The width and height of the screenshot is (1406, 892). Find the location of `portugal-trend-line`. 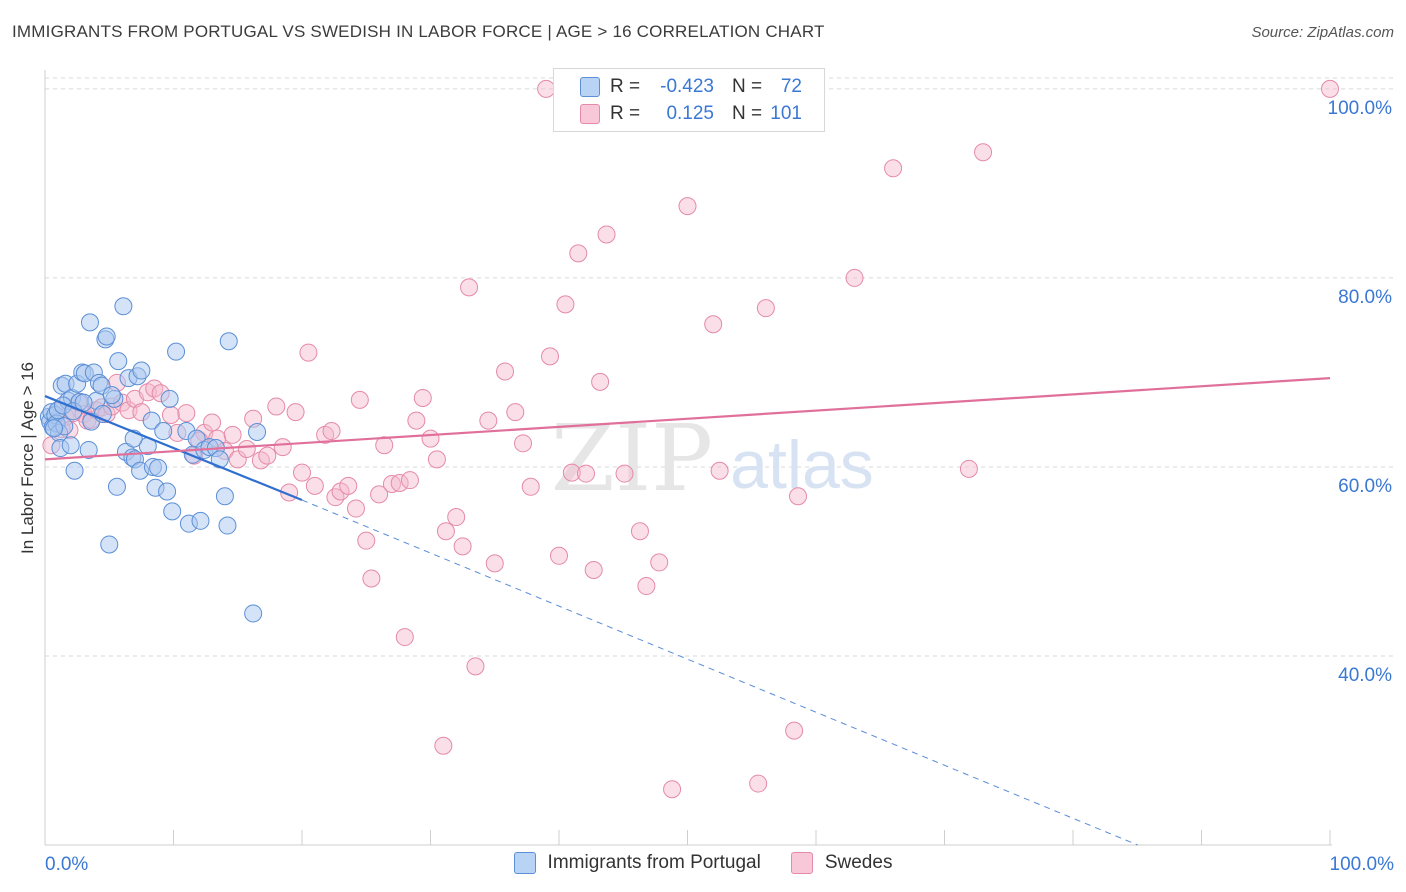

portugal-trend-line is located at coordinates (173, 448).